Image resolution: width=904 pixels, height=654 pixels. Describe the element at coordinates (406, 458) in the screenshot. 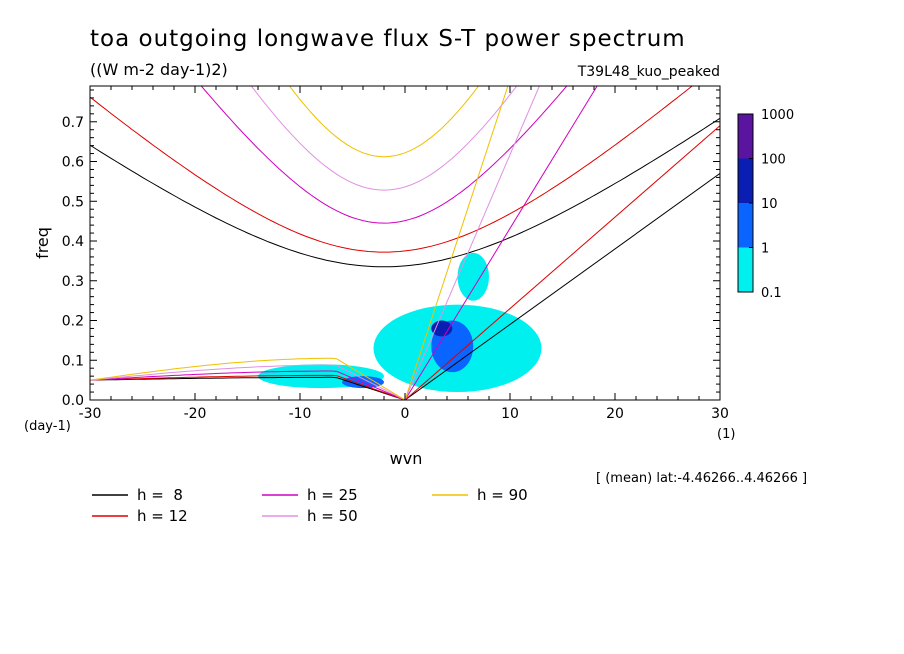

I see `x-axis-label: wvn` at that location.